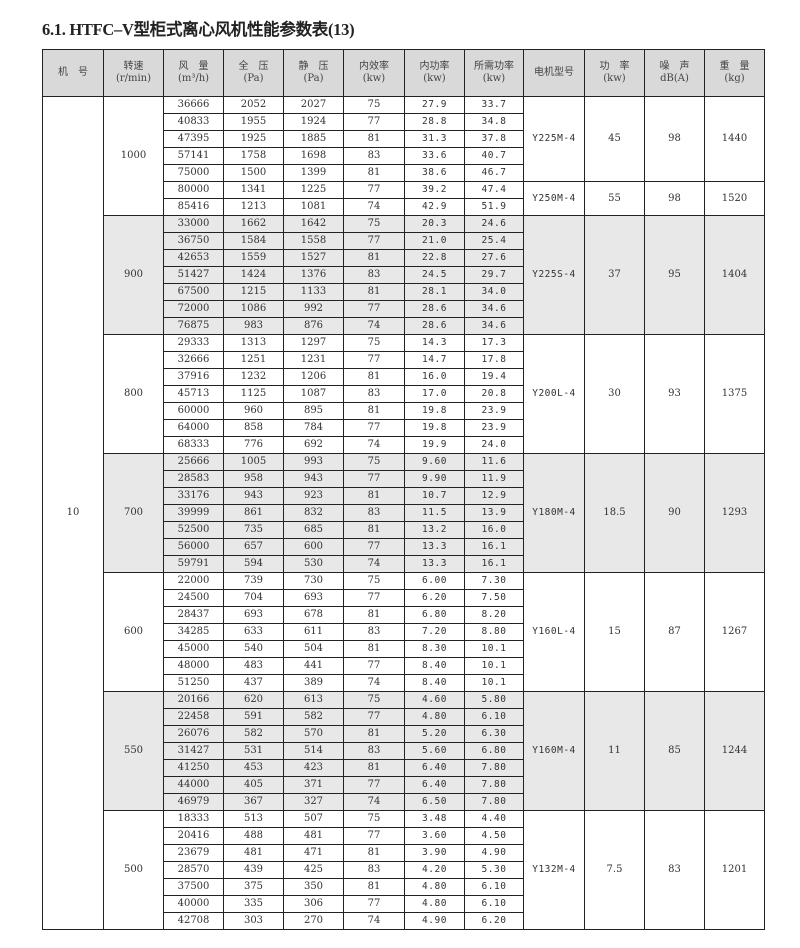 The width and height of the screenshot is (800, 948). I want to click on static-pressure-cell: 876, so click(313, 326).